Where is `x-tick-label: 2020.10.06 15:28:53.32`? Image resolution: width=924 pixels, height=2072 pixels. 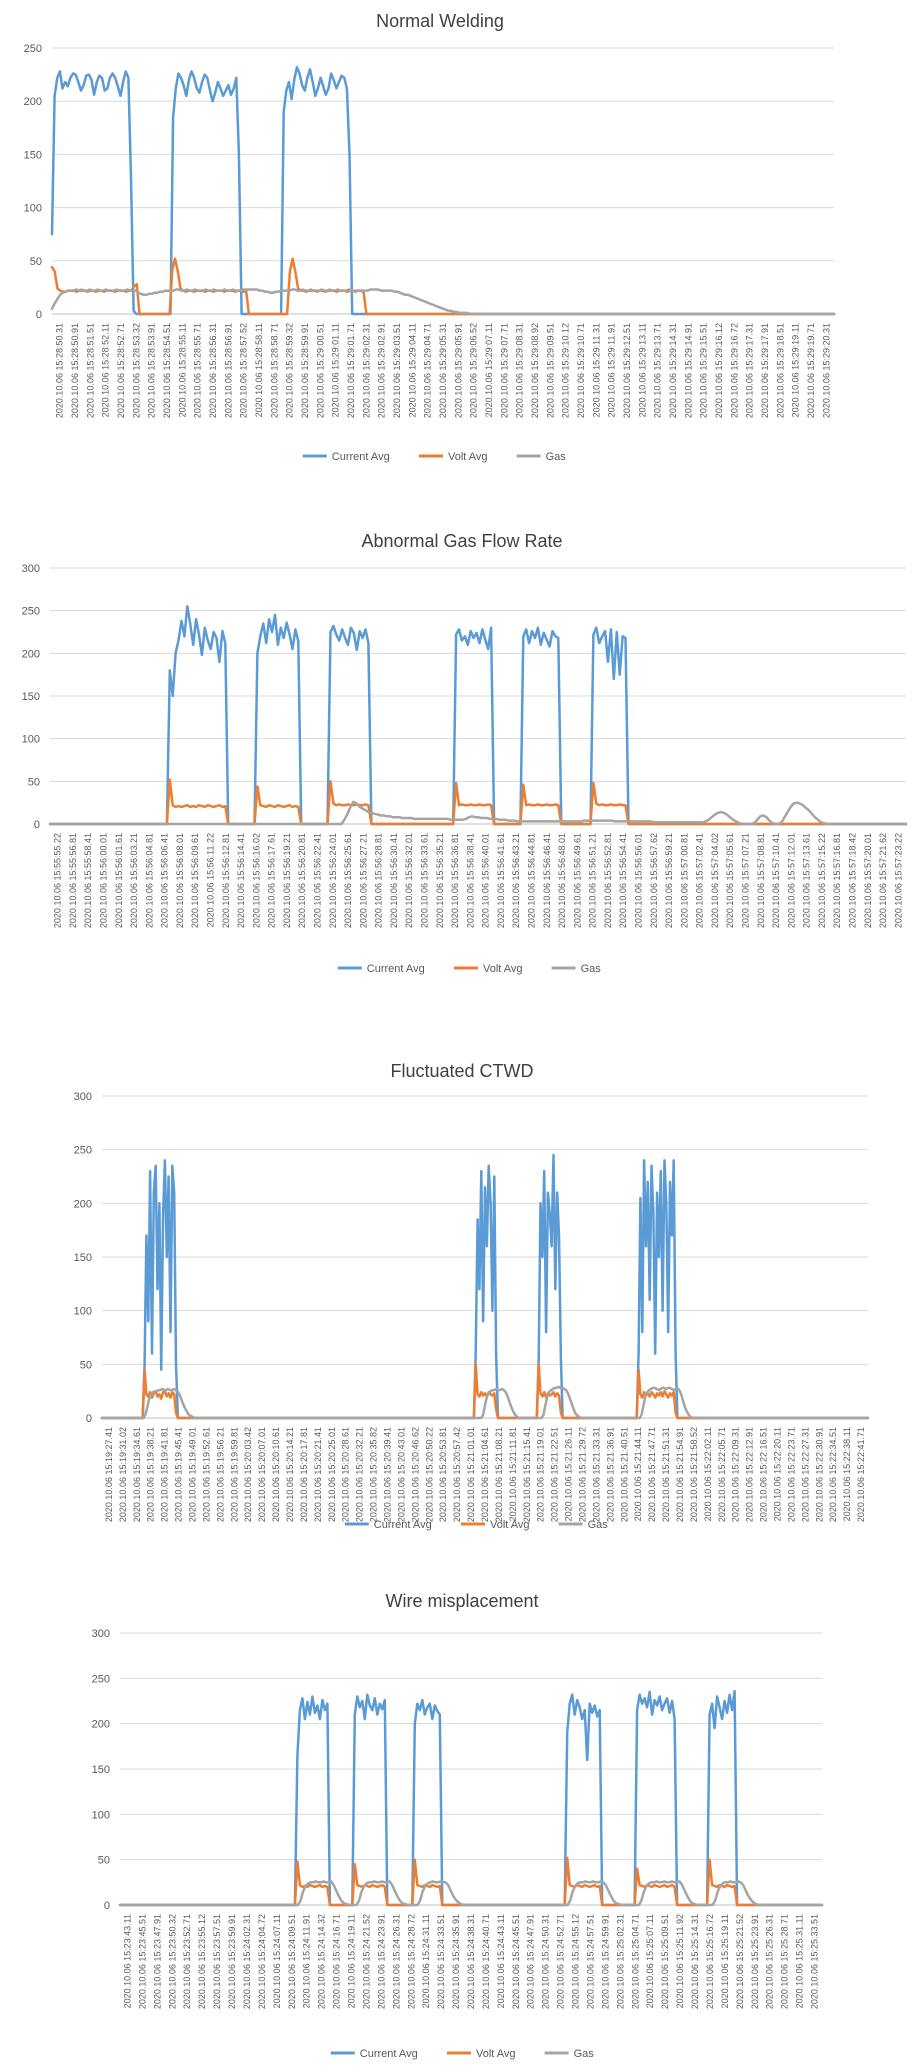 x-tick-label: 2020.10.06 15:28:53.32 is located at coordinates (136, 370).